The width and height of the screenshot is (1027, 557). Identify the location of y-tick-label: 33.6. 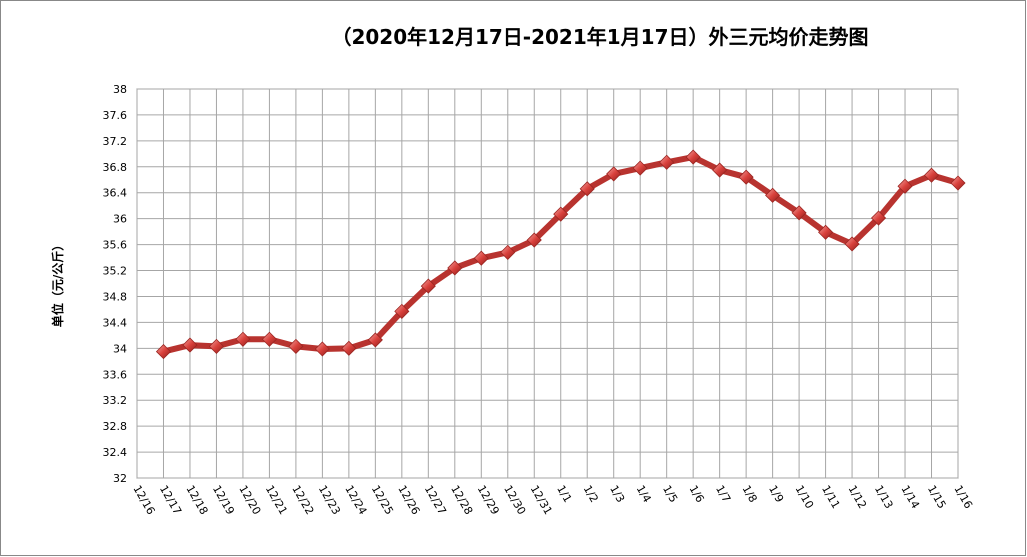
(115, 374).